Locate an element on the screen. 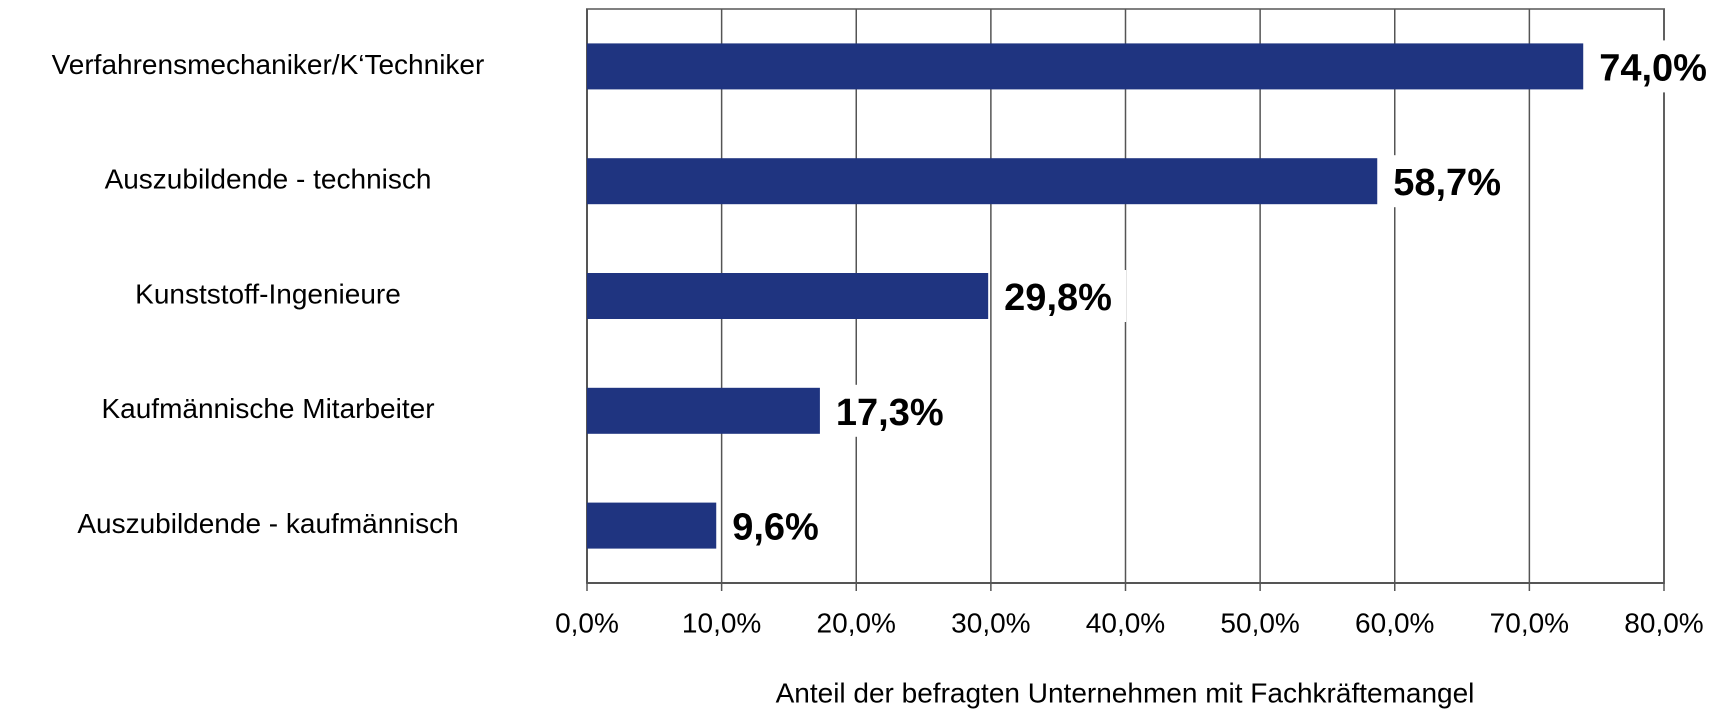 Image resolution: width=1735 pixels, height=712 pixels. x-tick-label: 70,0% is located at coordinates (1529, 622).